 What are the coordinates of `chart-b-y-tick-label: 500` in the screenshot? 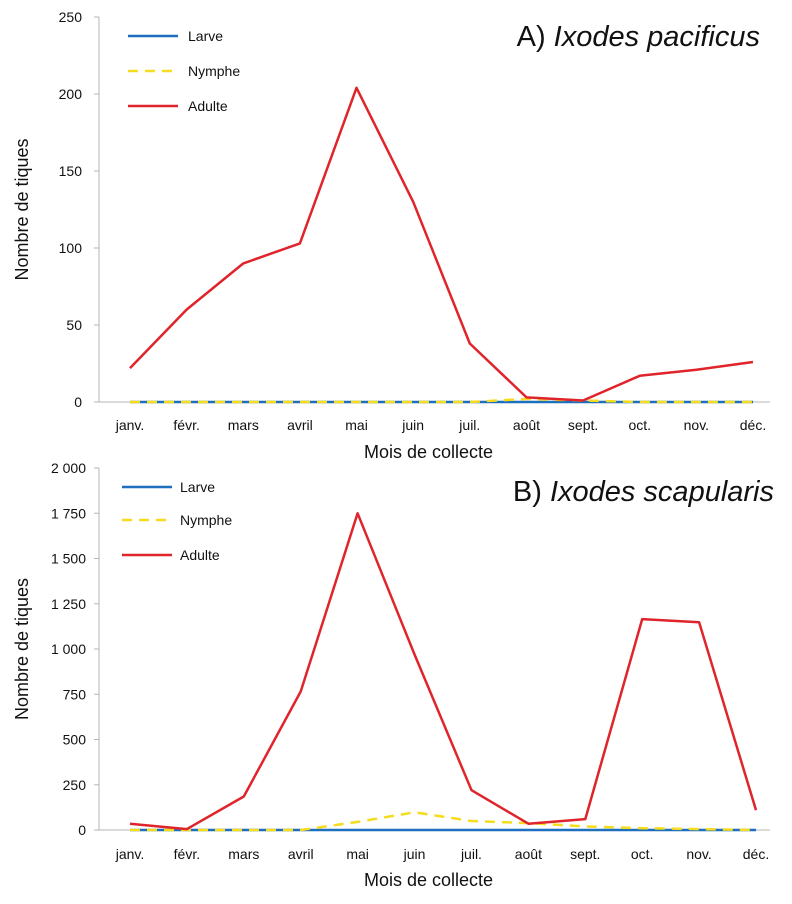 It's located at (75, 740).